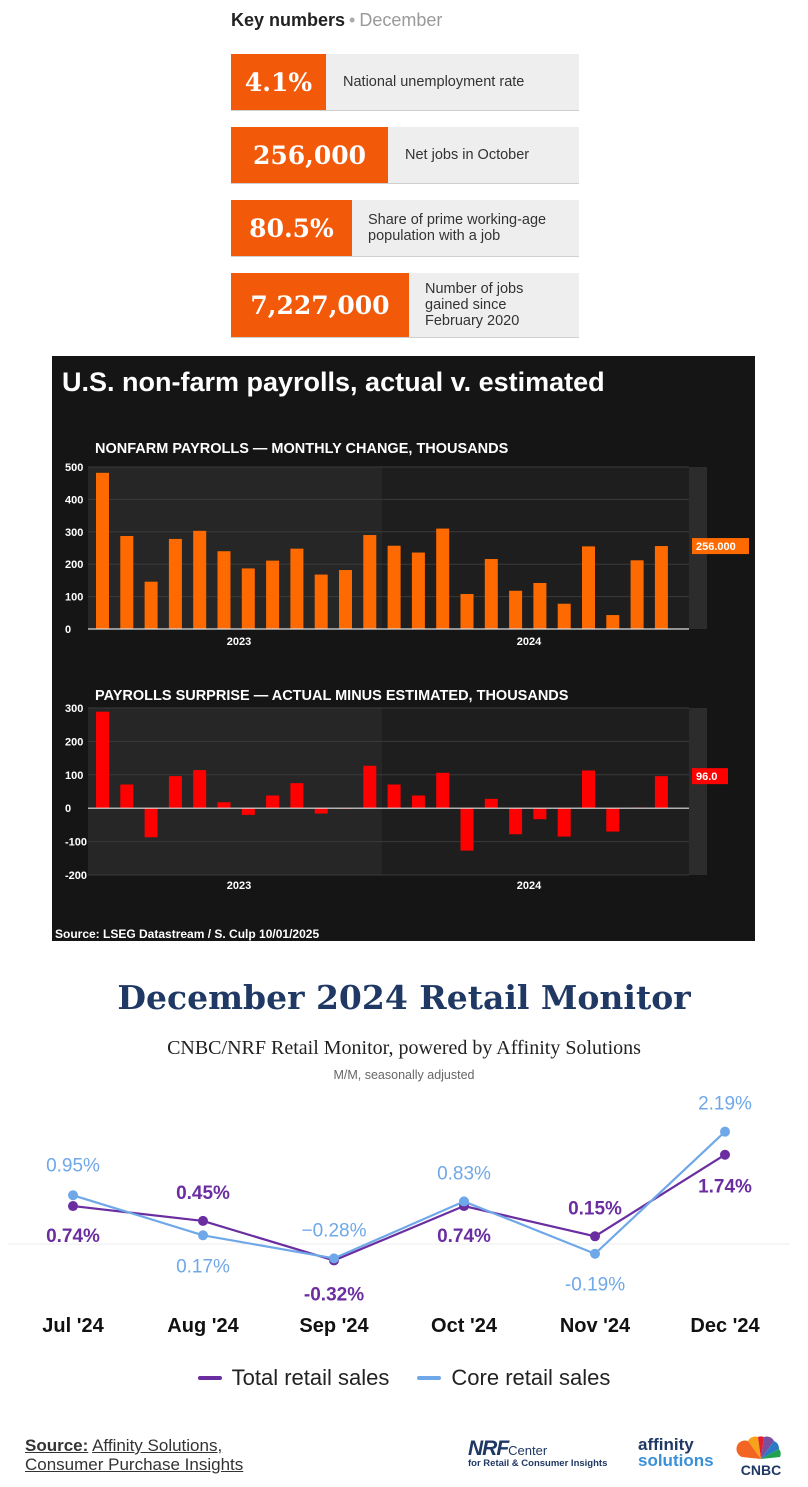 The width and height of the screenshot is (808, 1487). Describe the element at coordinates (74, 709) in the screenshot. I see `y-tick-label: 300` at that location.